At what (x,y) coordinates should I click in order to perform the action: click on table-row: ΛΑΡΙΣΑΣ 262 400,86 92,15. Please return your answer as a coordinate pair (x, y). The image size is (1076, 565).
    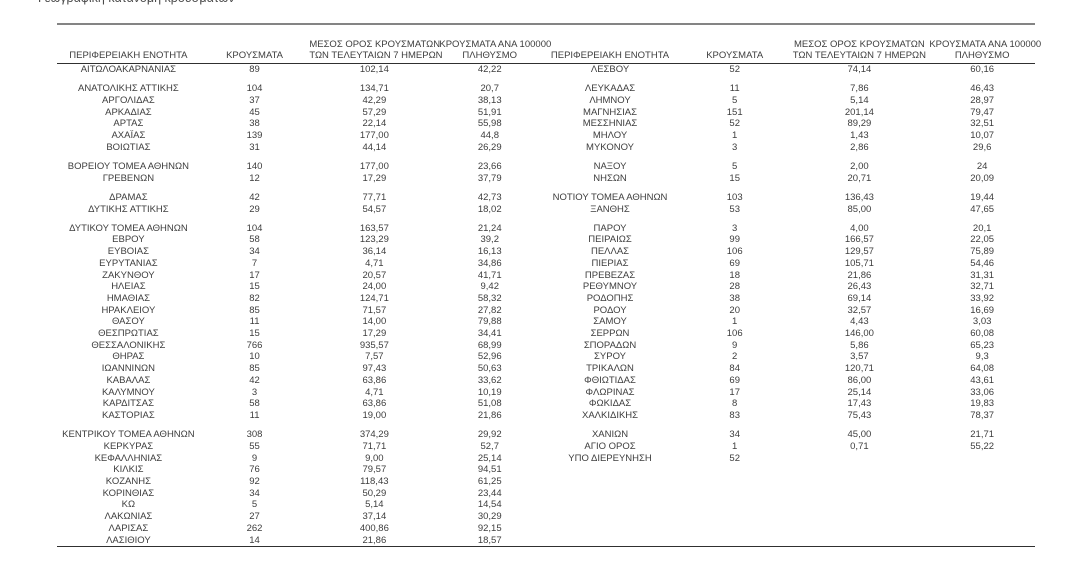
    Looking at the image, I should click on (546, 529).